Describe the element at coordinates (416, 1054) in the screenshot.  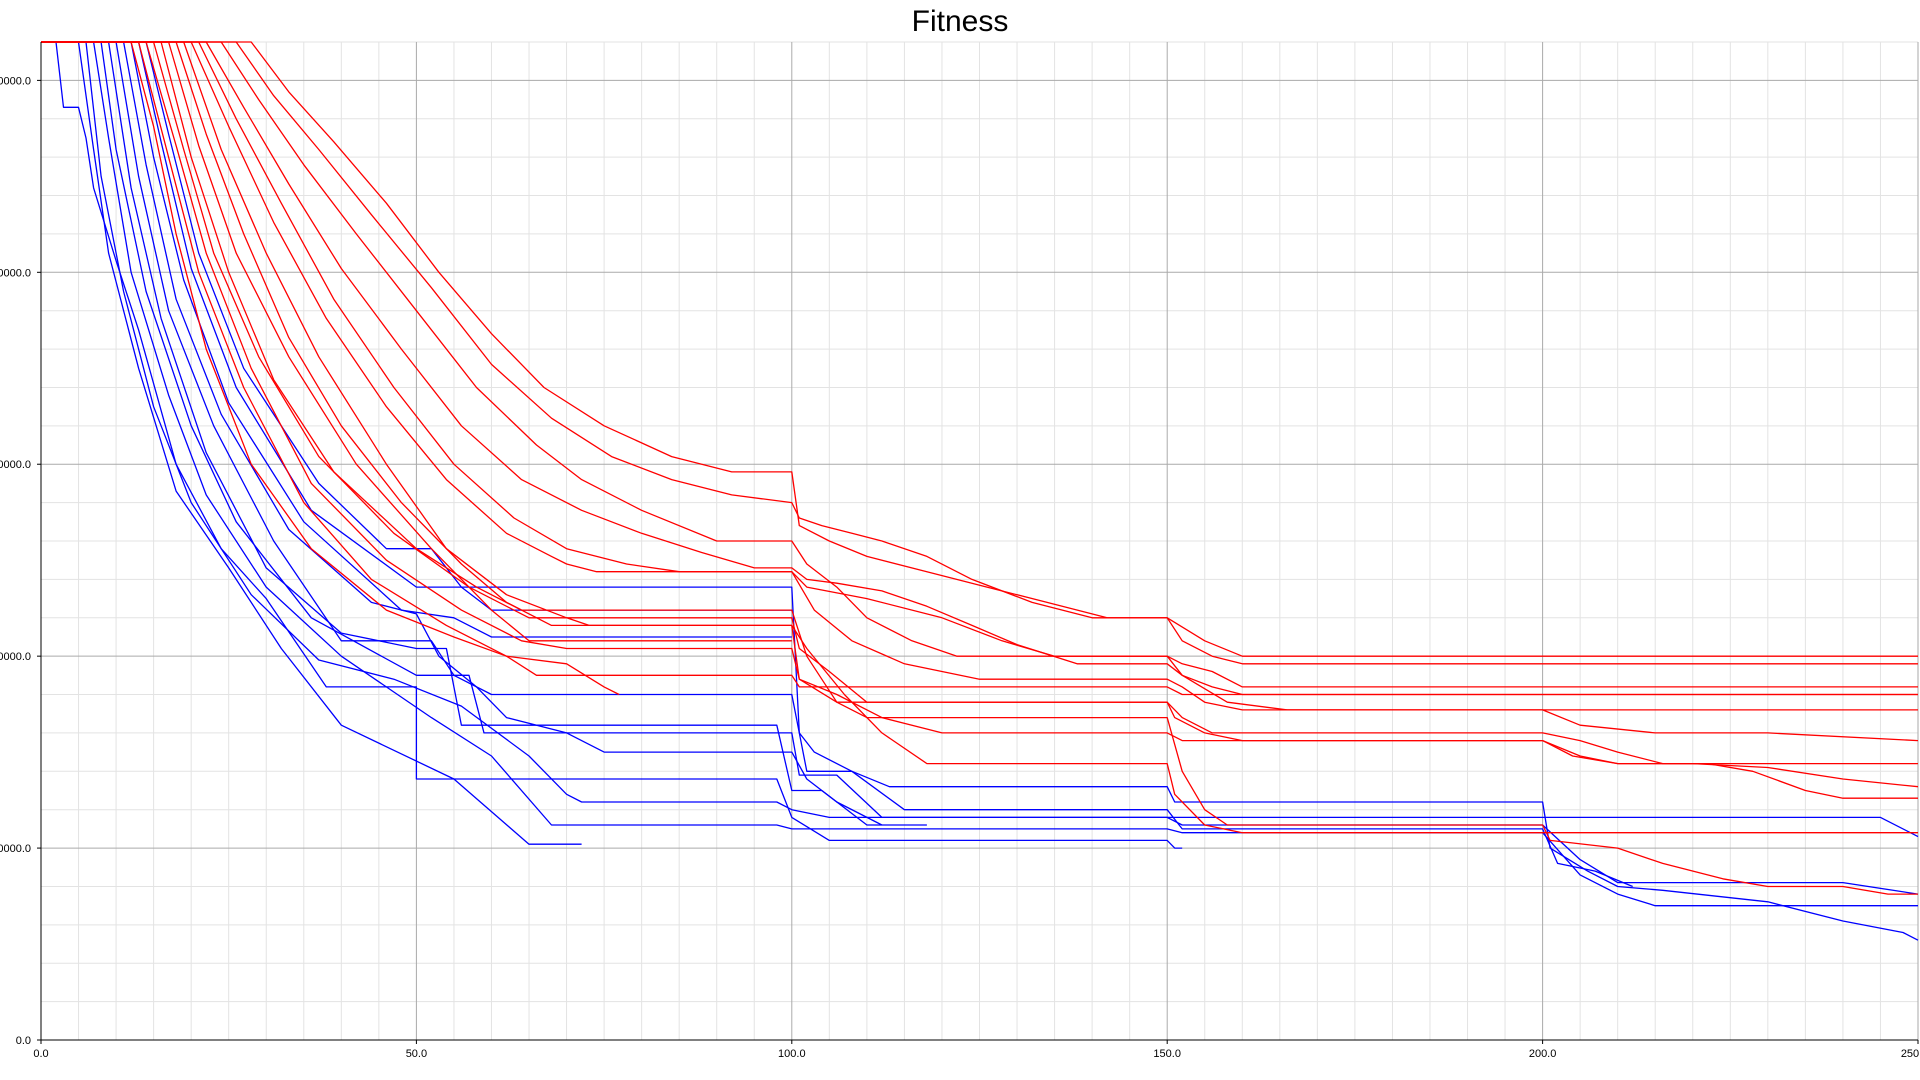
I see `x-tick-label: 50.0` at that location.